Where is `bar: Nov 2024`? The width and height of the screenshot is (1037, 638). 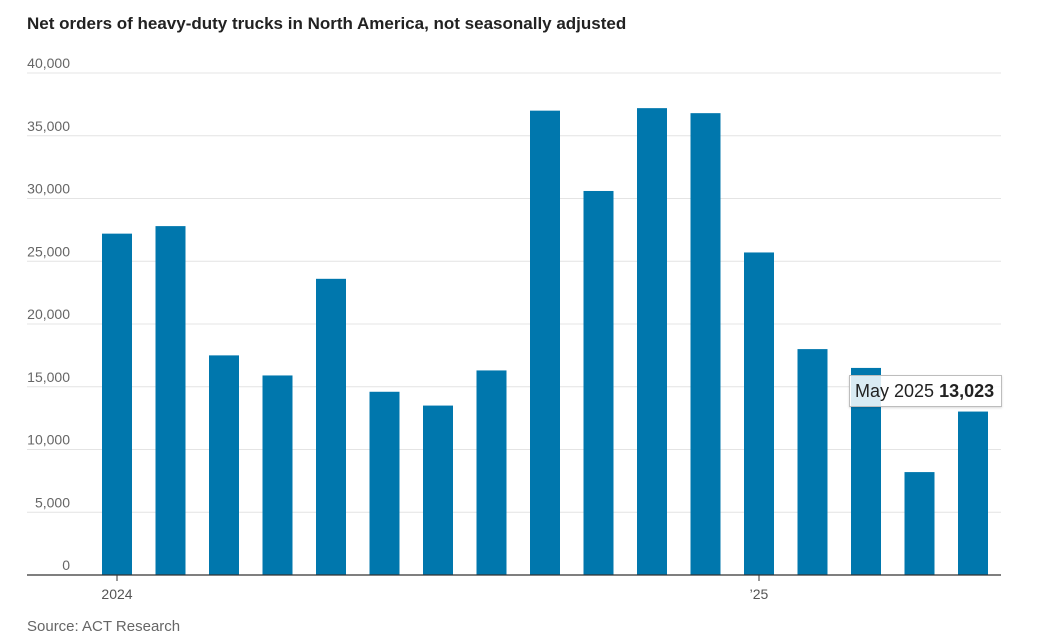
bar: Nov 2024 is located at coordinates (652, 341).